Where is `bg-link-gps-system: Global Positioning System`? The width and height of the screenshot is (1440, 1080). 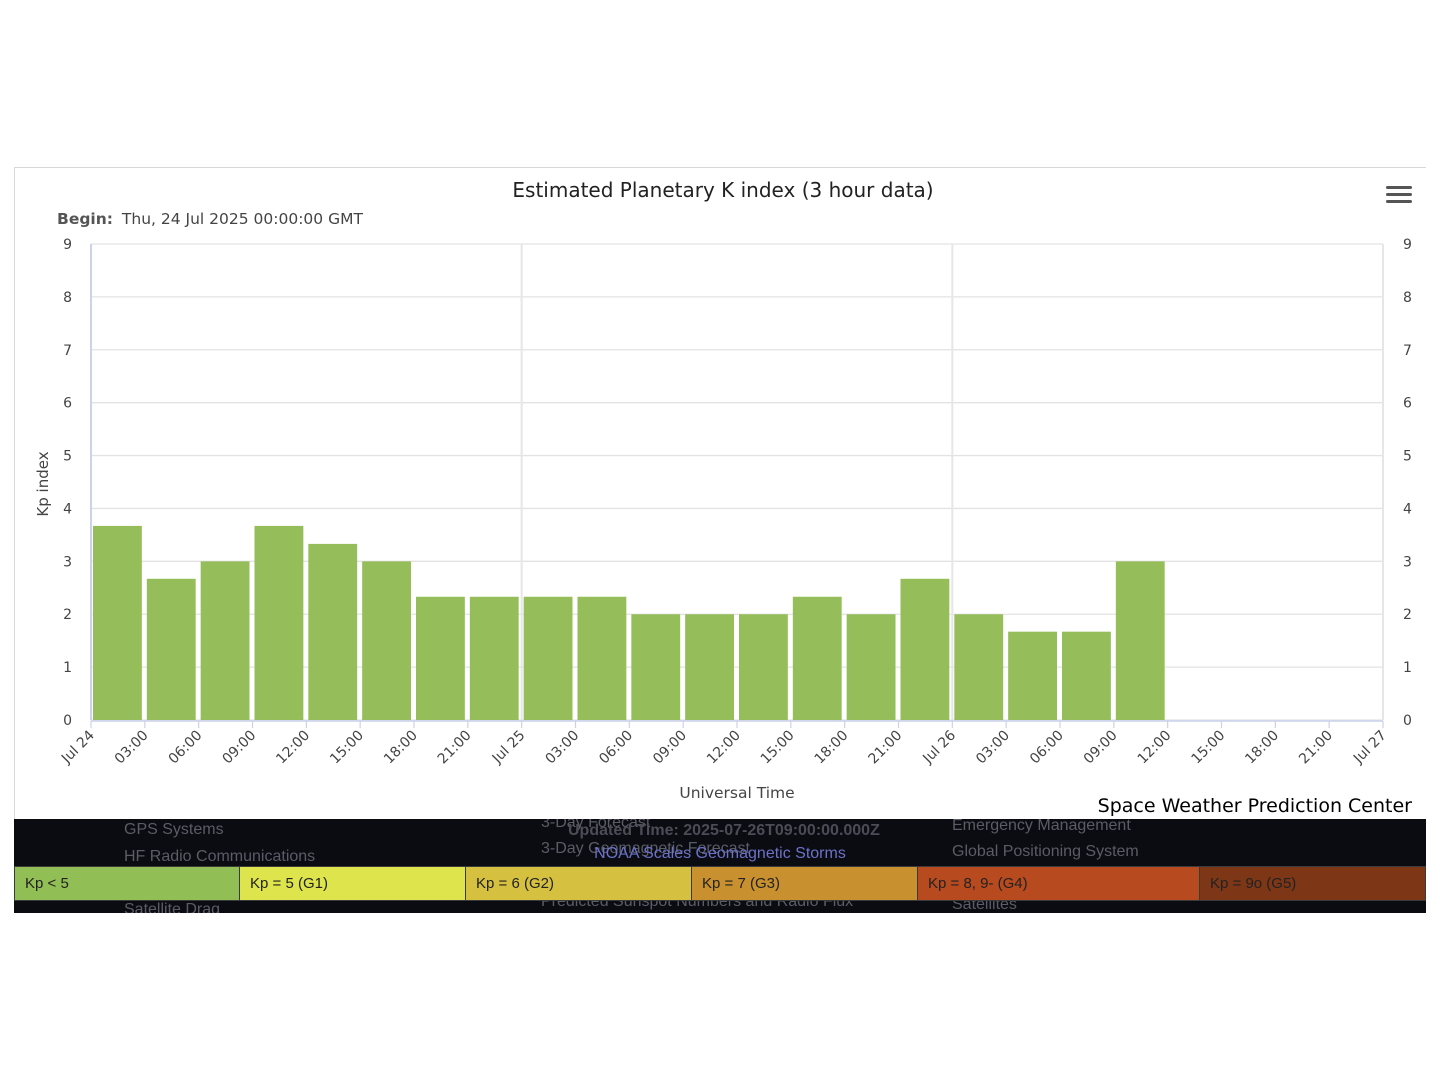
bg-link-gps-system: Global Positioning System is located at coordinates (1045, 851).